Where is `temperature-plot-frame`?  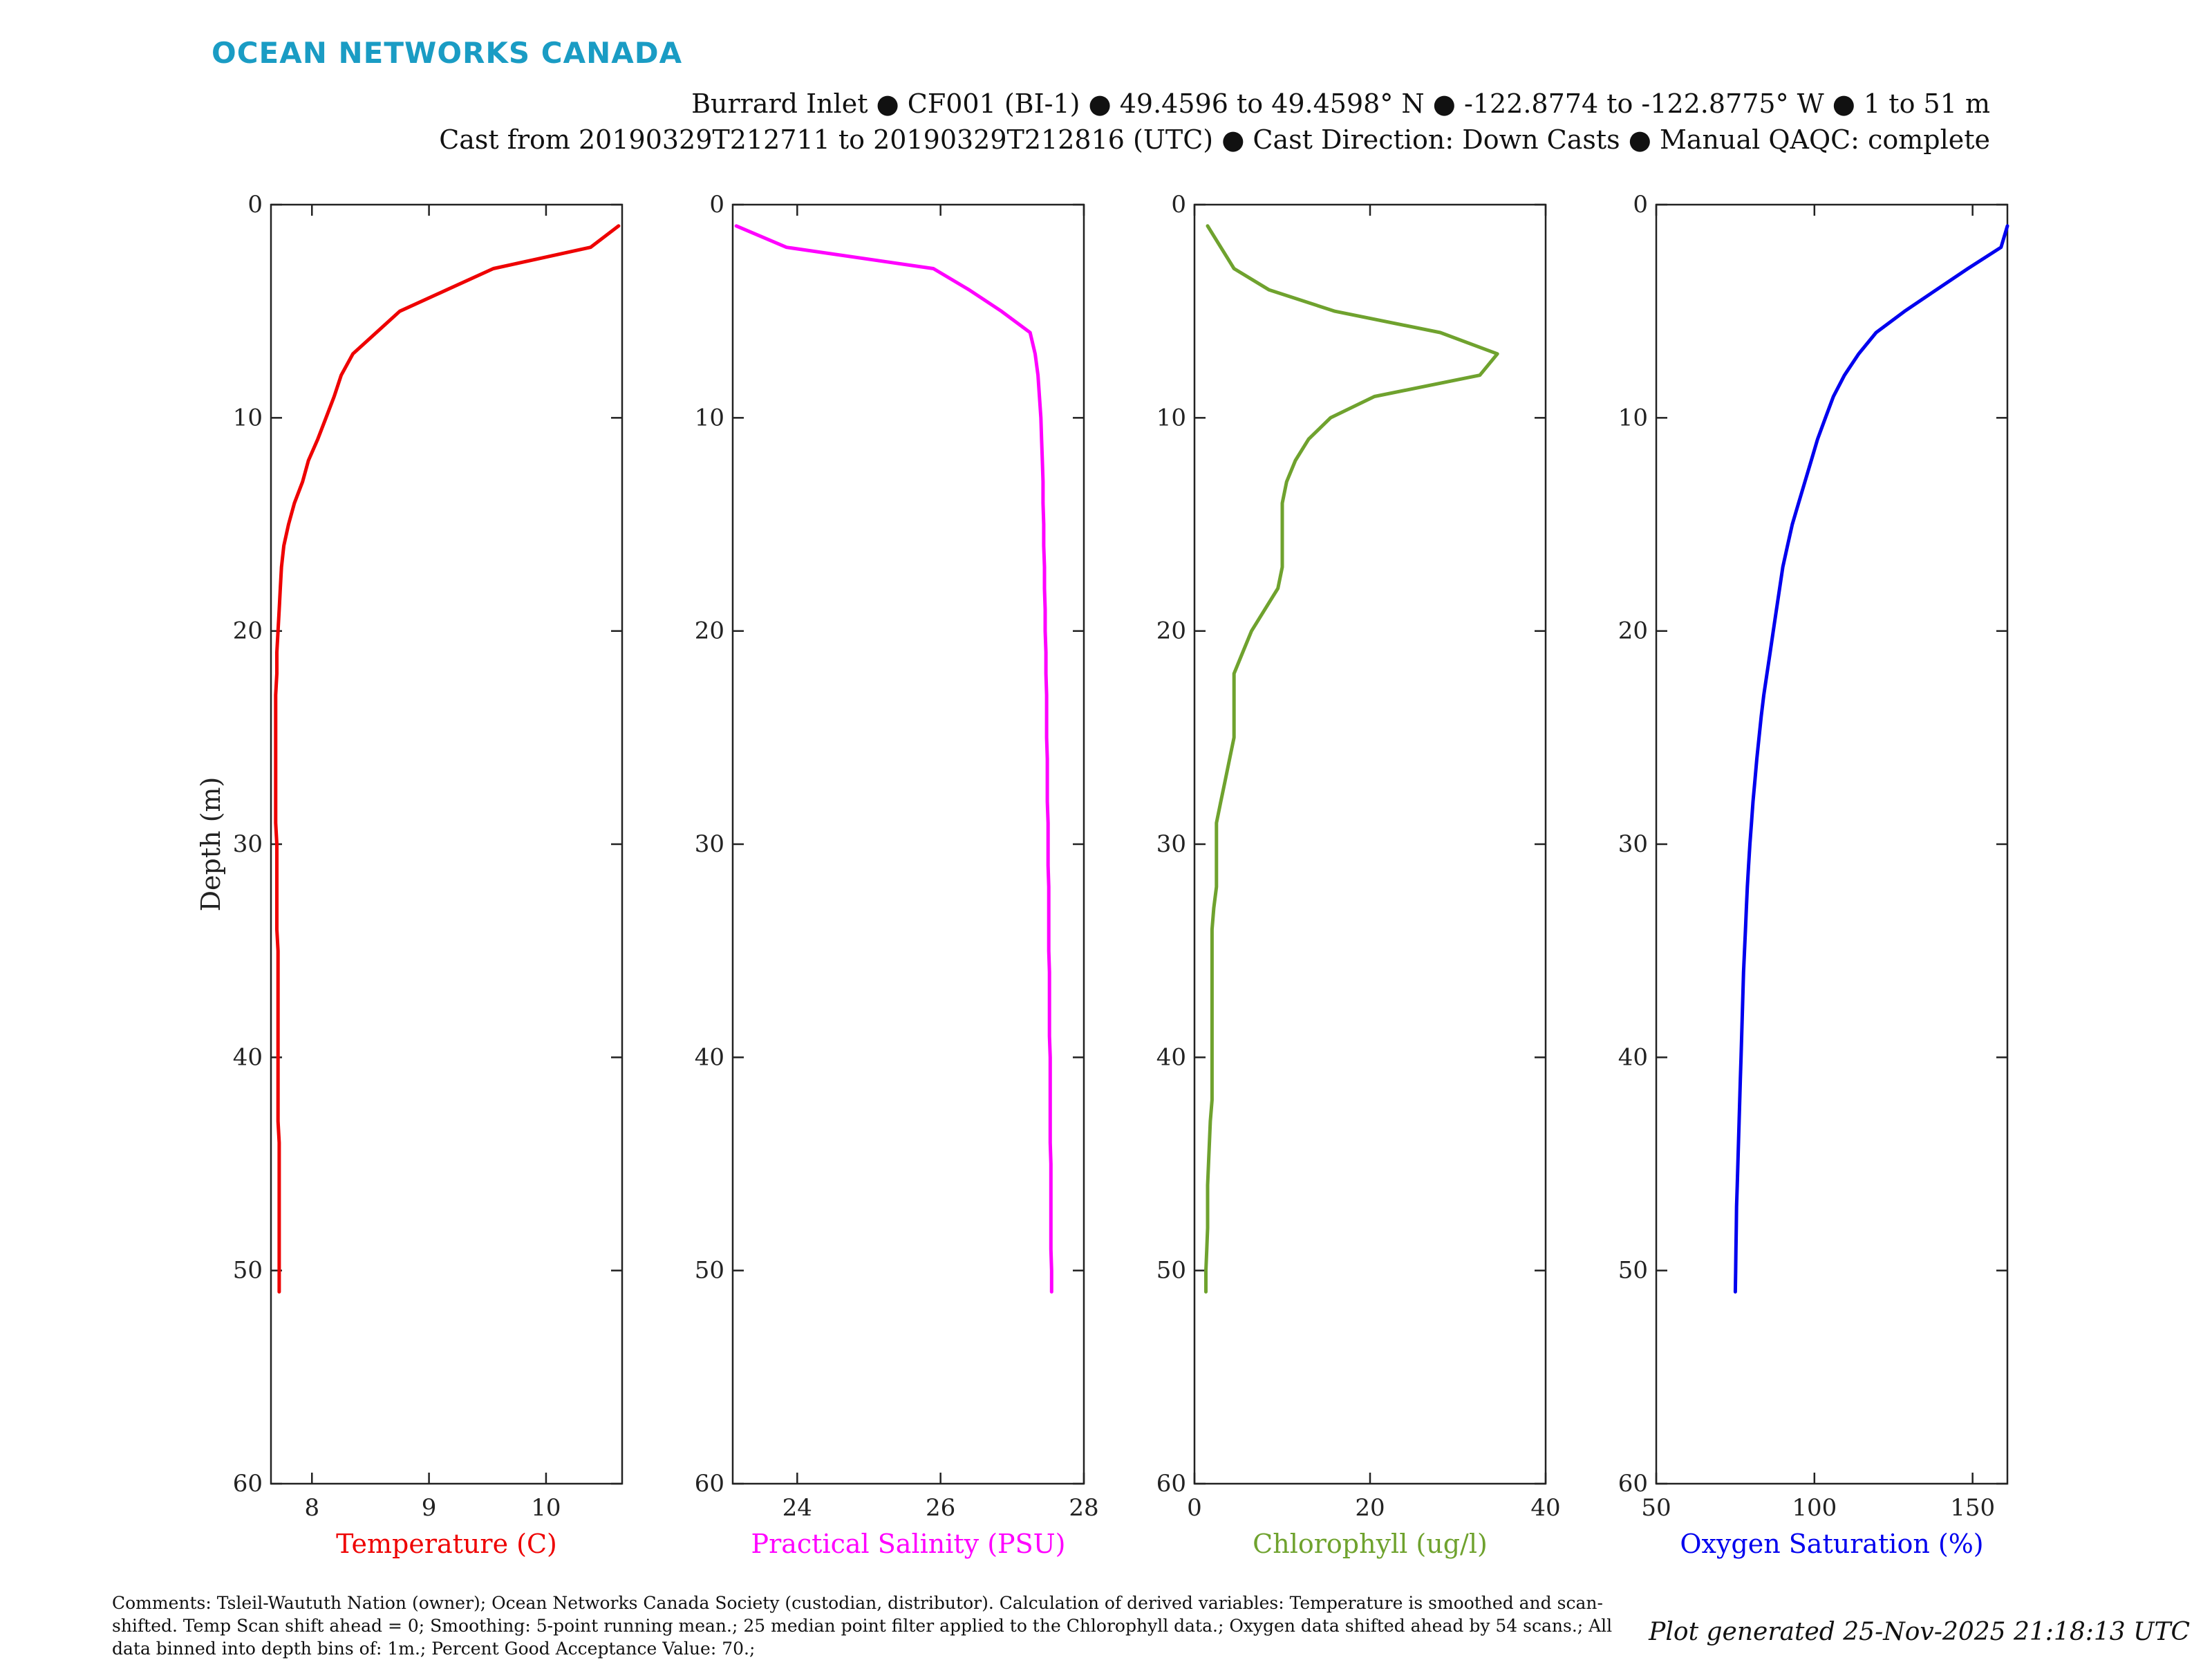
temperature-plot-frame is located at coordinates (447, 844).